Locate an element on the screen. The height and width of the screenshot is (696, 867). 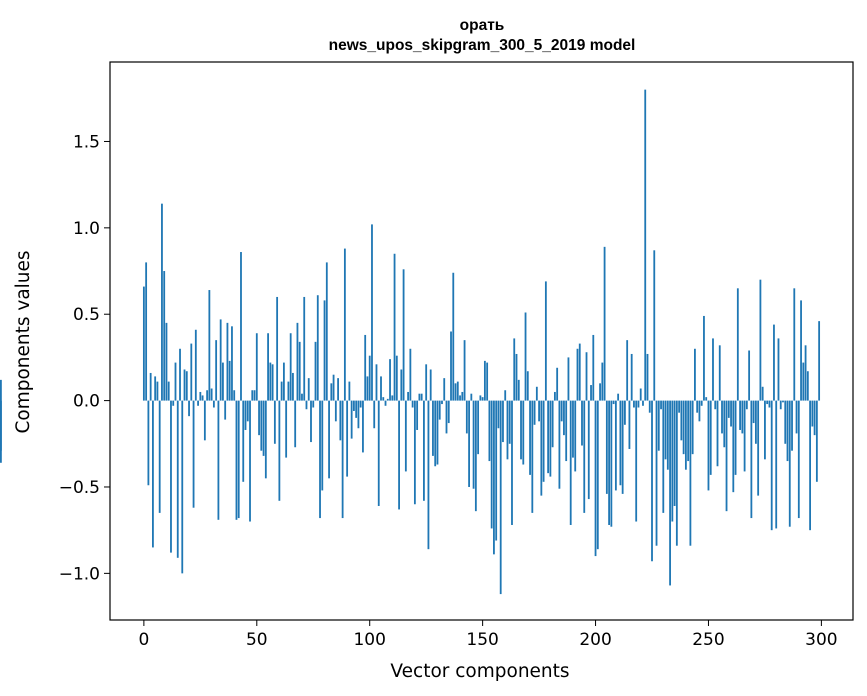
y-axis-ticks: −1.0 −0.5 0.0 0.5 1.0 1.5 is located at coordinates (84, 358).